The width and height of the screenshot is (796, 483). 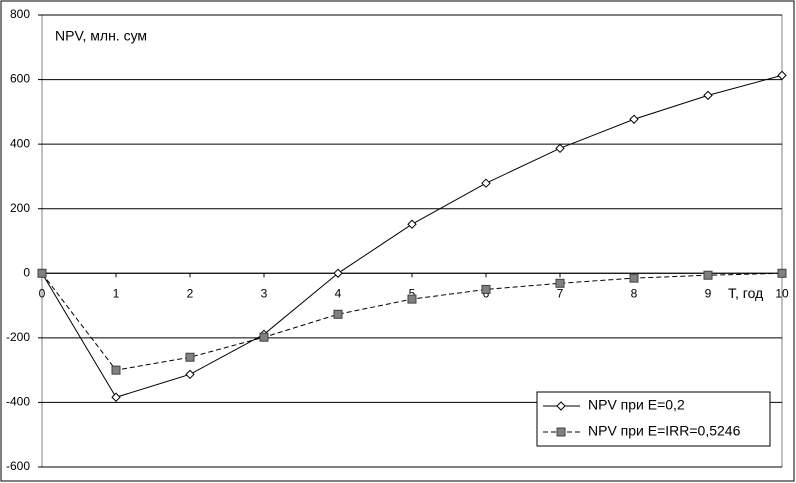 What do you see at coordinates (116, 293) in the screenshot?
I see `x-tick-label: 1` at bounding box center [116, 293].